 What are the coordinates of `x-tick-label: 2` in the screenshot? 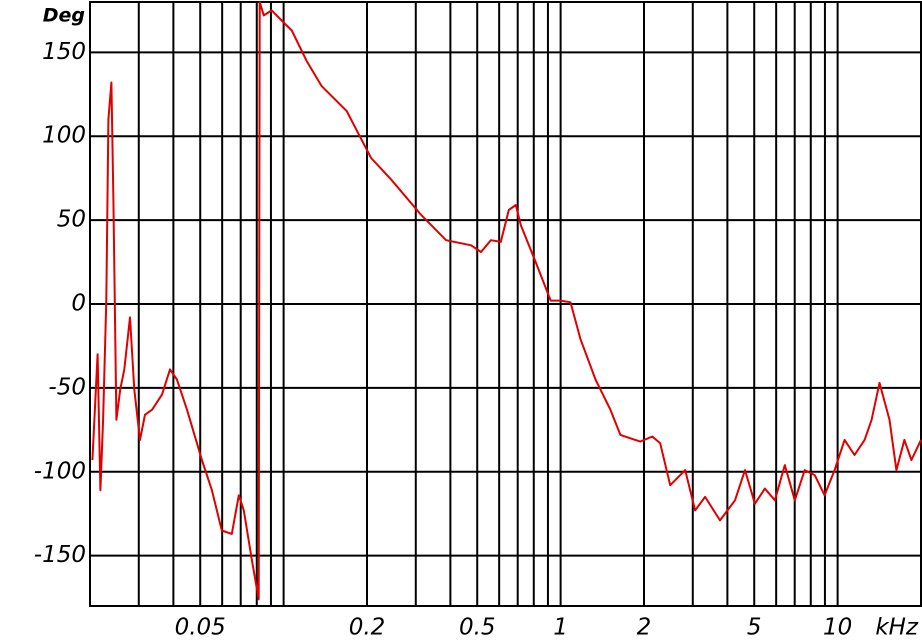 It's located at (644, 628).